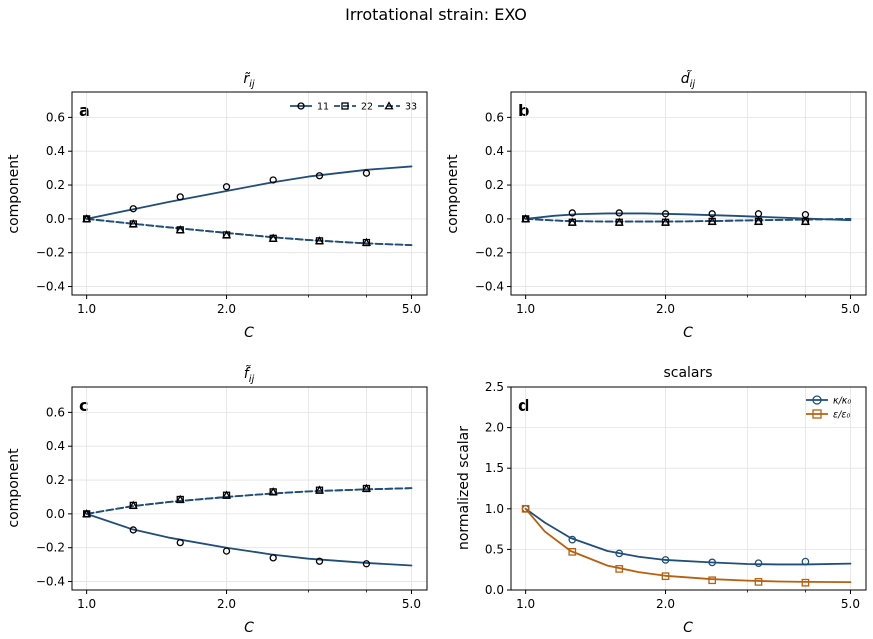  What do you see at coordinates (14, 194) in the screenshot?
I see `panel-a-ylabel: component` at bounding box center [14, 194].